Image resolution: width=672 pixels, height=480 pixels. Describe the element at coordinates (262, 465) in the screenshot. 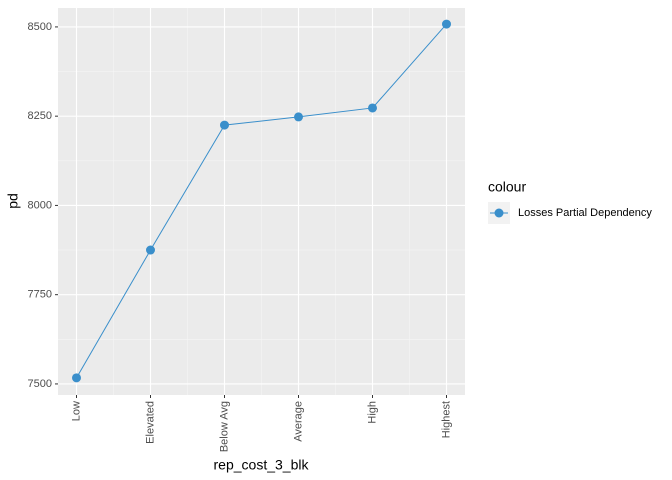

I see `x-axis-title: rep_cost_3_blk` at that location.